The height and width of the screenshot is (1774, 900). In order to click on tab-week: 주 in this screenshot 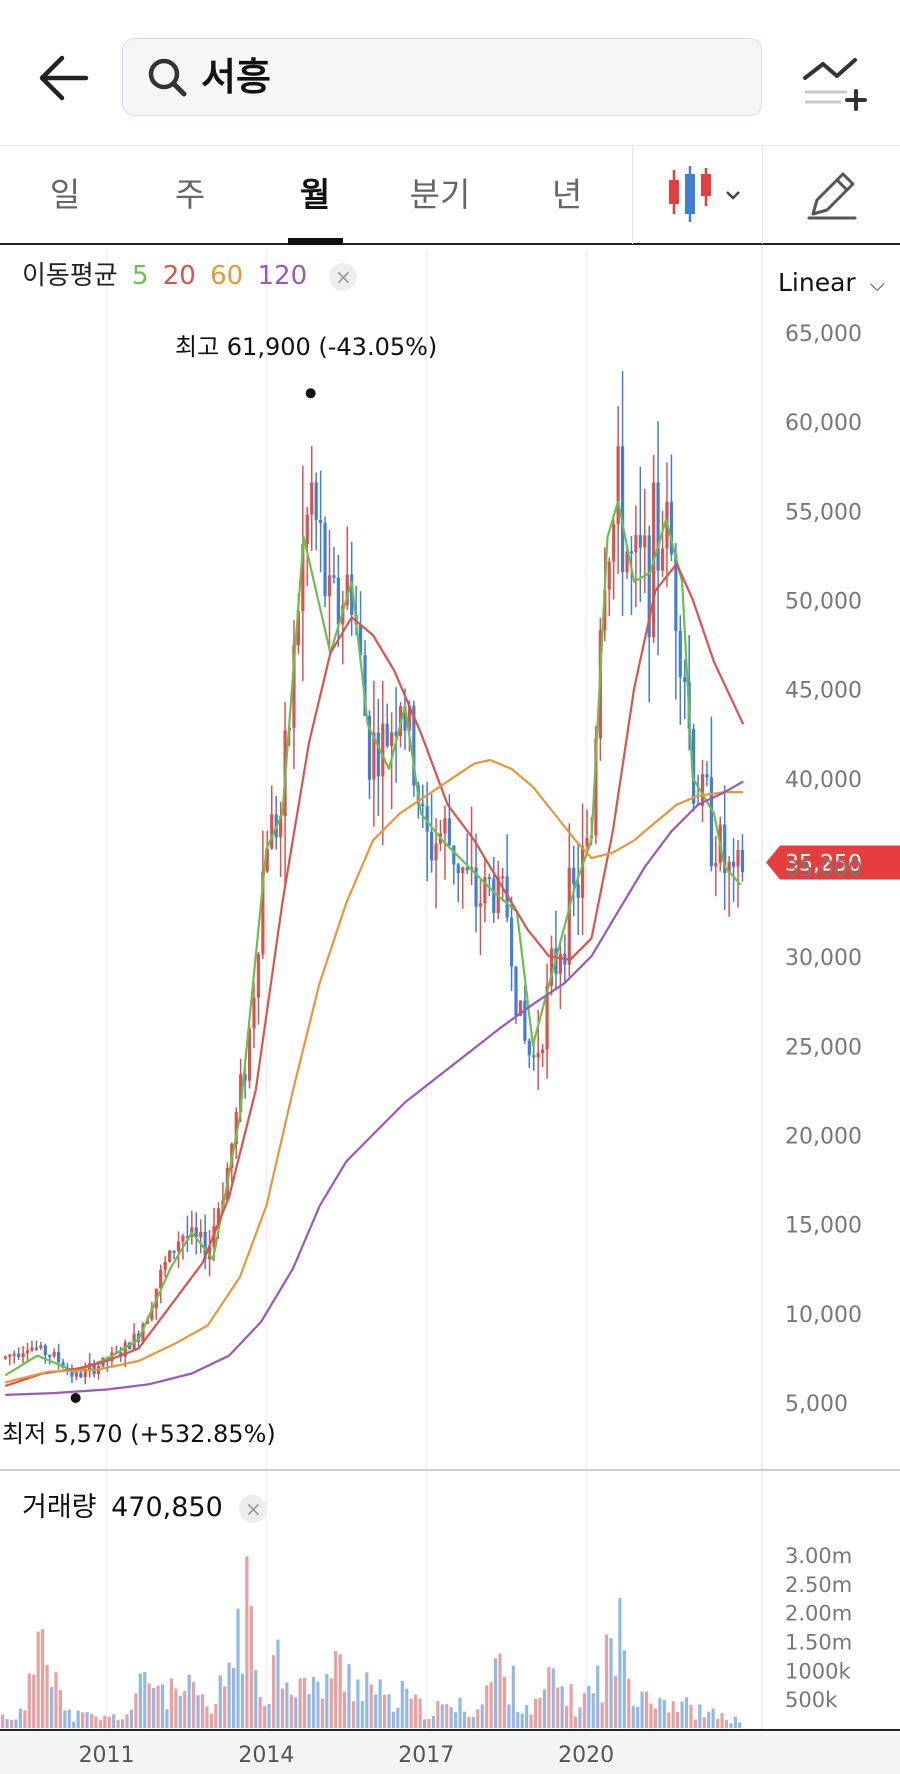, I will do `click(190, 194)`.